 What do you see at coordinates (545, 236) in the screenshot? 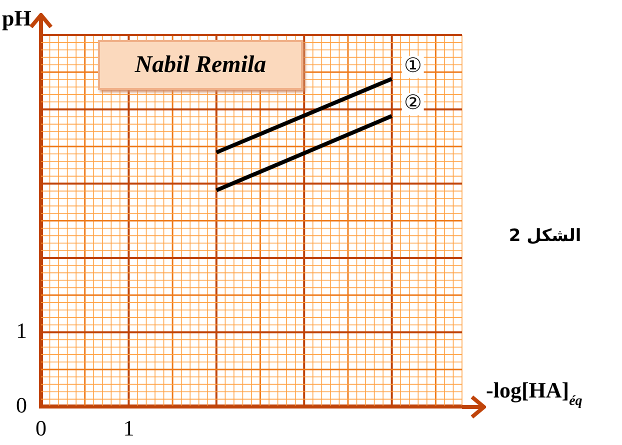
I see `text: الشكل 2` at bounding box center [545, 236].